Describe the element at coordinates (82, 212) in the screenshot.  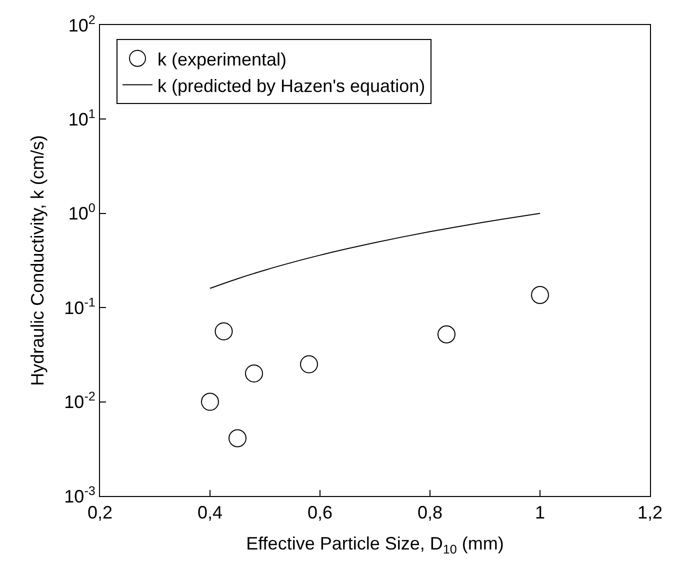
I see `y-tick-label: 10$^{0}$` at that location.